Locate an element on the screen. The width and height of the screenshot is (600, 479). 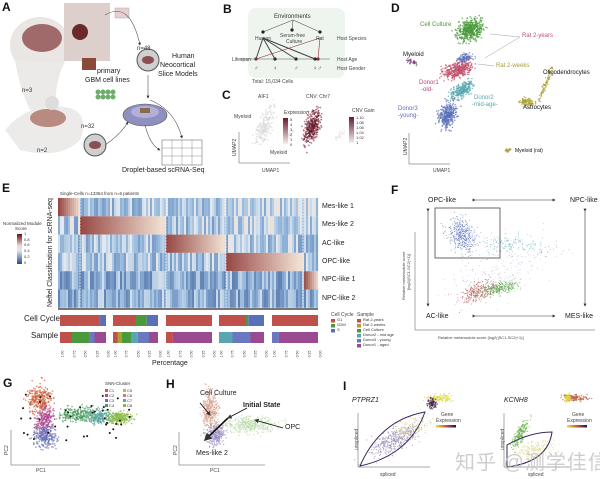
cell-cycle-segment is located at coordinates (80, 320).